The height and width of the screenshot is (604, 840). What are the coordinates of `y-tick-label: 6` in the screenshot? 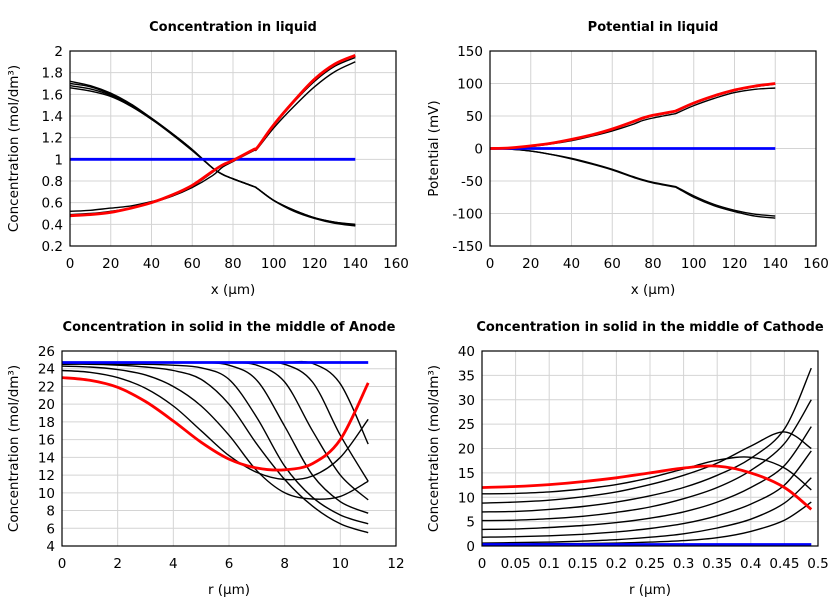 It's located at (50, 529).